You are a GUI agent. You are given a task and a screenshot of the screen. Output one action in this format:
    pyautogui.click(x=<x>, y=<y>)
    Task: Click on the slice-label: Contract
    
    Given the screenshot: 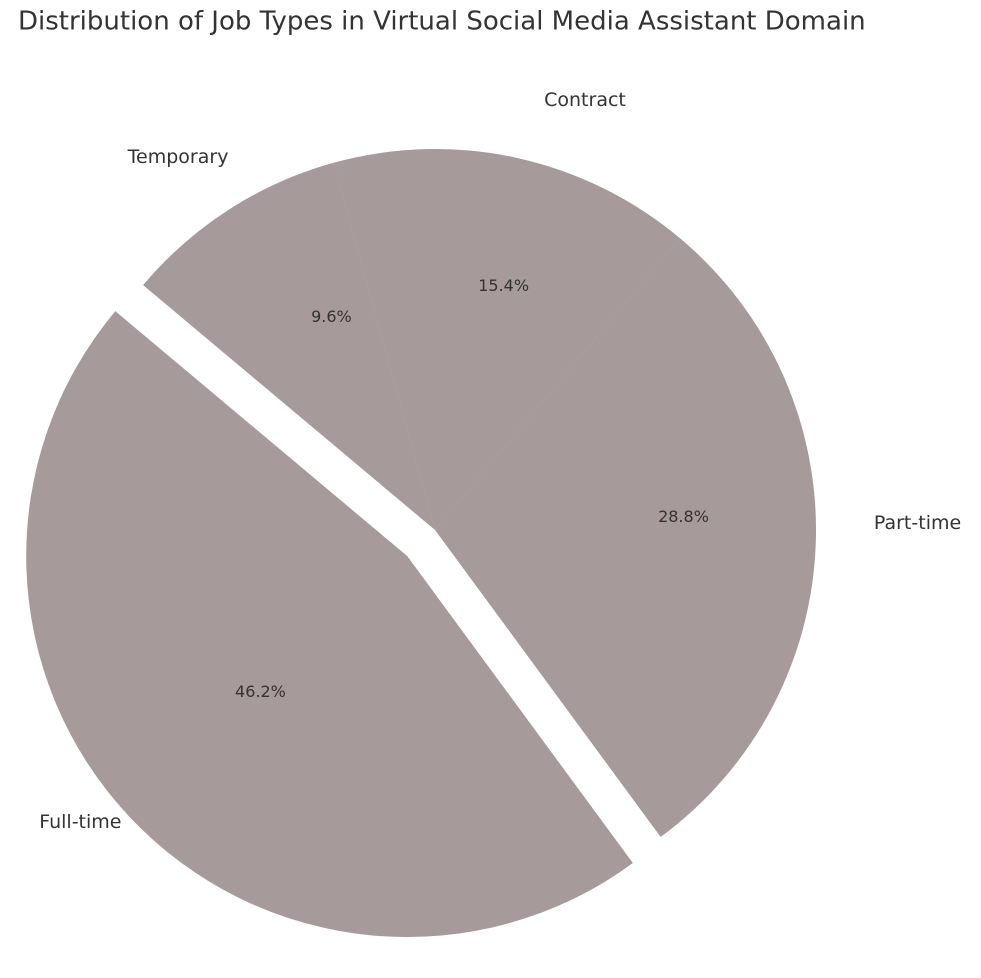 What is the action you would take?
    pyautogui.click(x=585, y=100)
    